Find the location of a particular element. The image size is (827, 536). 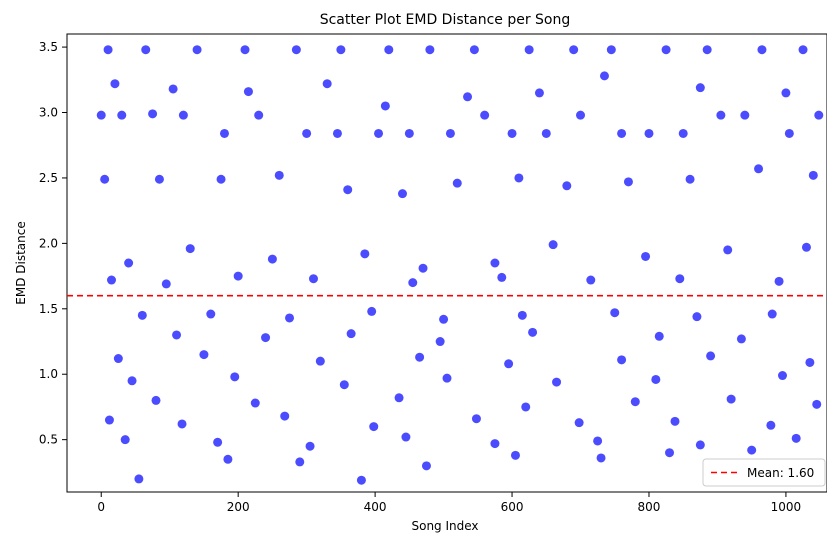

x-axis-label: Song Index is located at coordinates (444, 526).